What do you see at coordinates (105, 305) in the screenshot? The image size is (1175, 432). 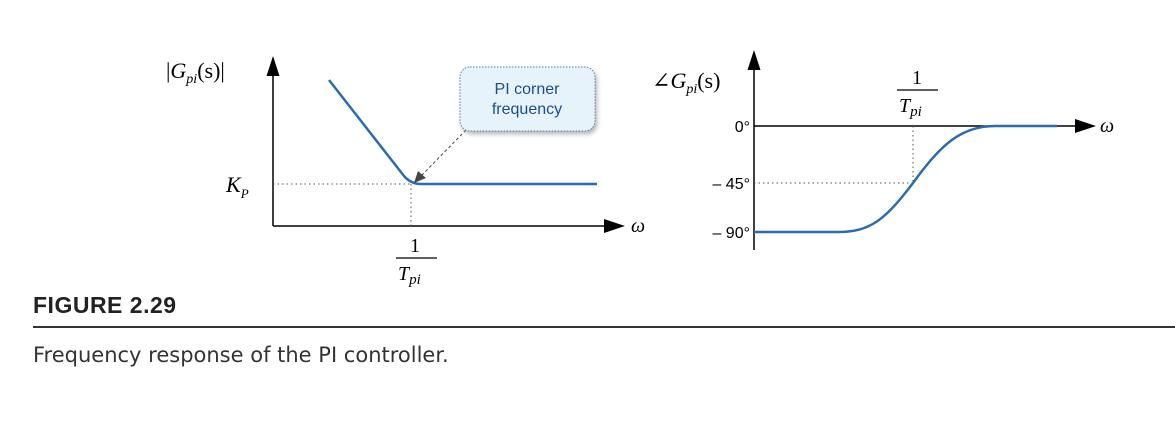 I see `figure-number: FIGURE 2.29` at bounding box center [105, 305].